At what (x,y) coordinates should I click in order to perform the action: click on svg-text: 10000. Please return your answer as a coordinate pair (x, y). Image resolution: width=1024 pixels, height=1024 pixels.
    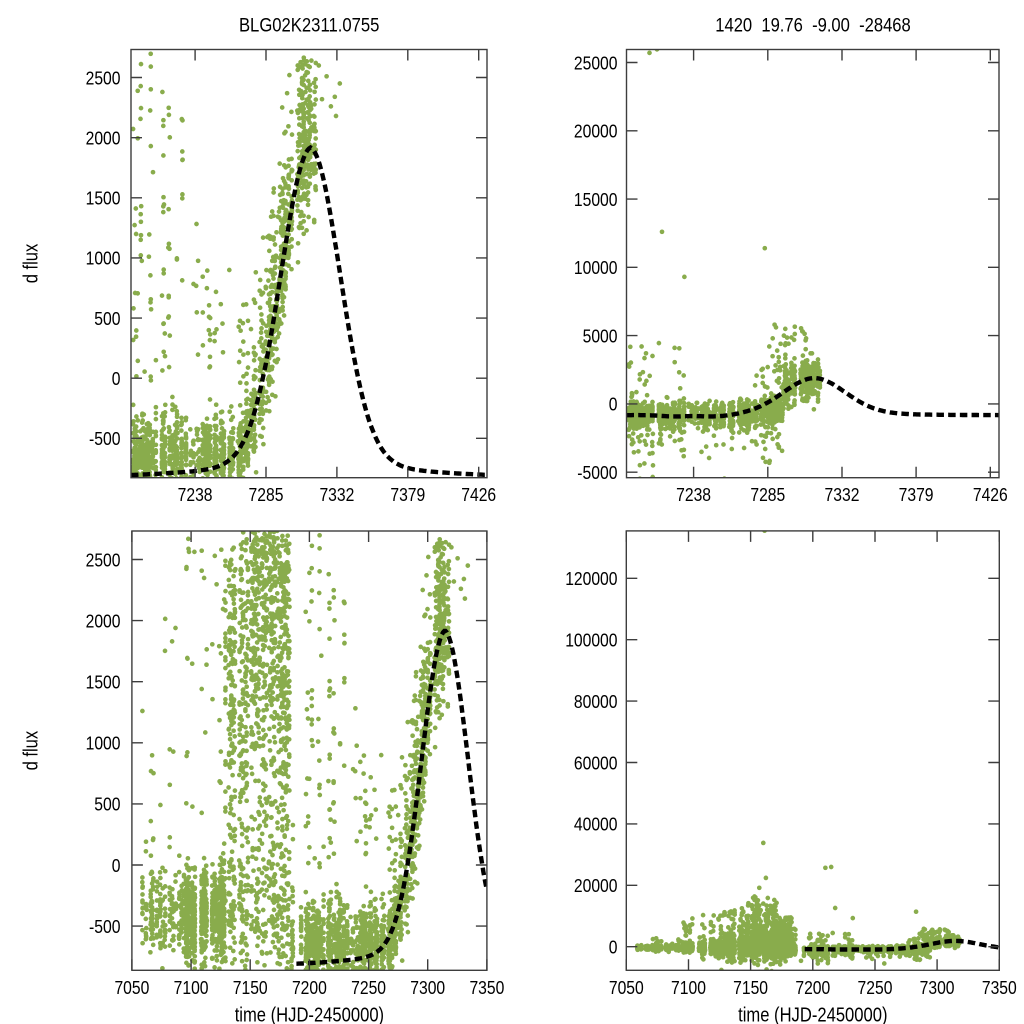
    Looking at the image, I should click on (596, 267).